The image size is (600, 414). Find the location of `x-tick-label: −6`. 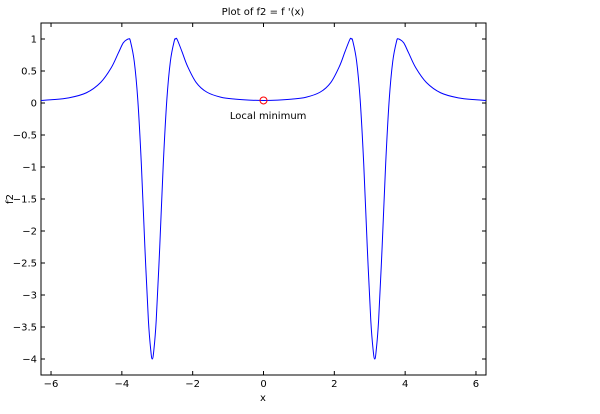

x-tick-label: −6 is located at coordinates (51, 384).